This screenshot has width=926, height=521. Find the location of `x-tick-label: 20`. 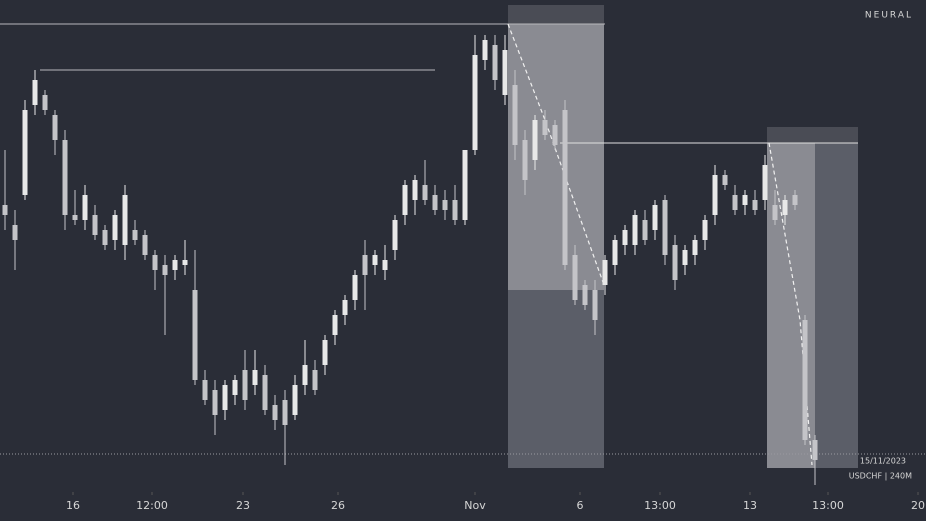

x-tick-label: 20 is located at coordinates (918, 505).